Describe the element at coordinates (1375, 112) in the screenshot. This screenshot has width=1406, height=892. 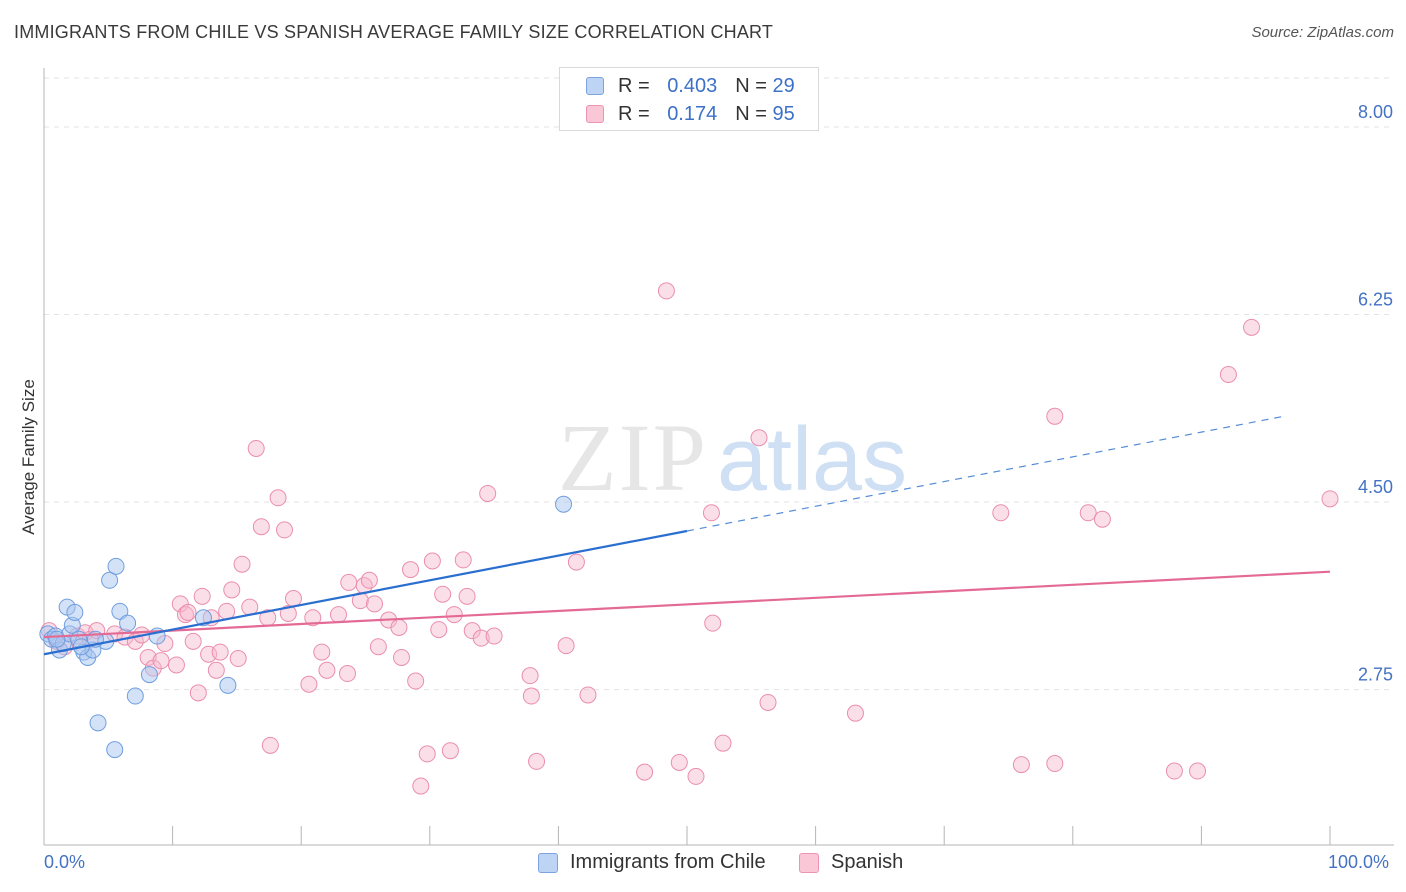
I see `y-tick-label: 8.00` at that location.